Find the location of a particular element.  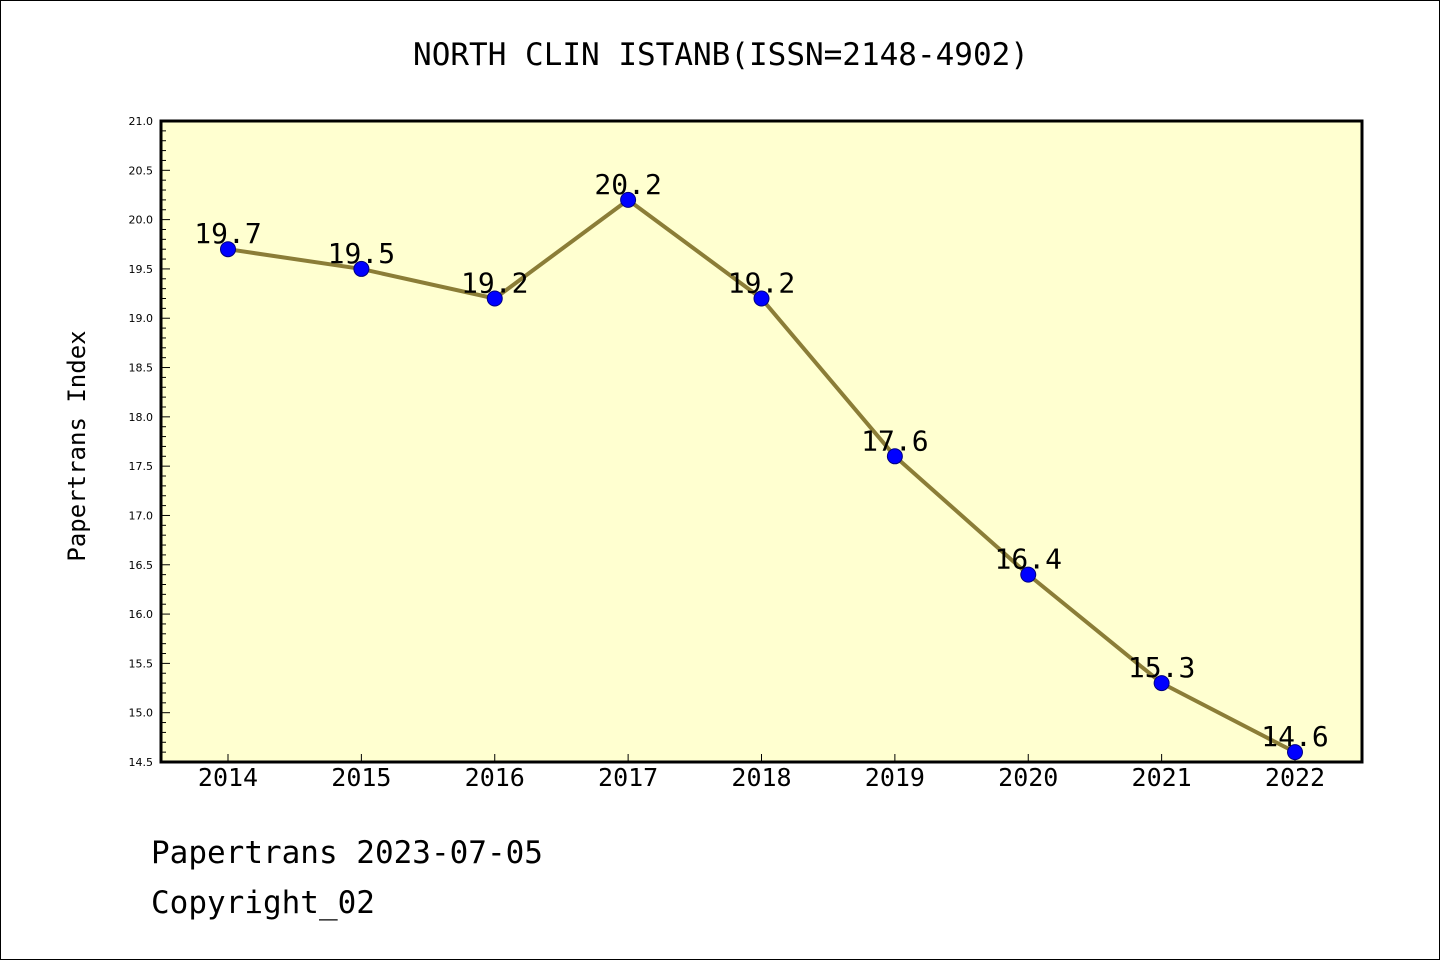

data-label: 19.5 is located at coordinates (361, 253).